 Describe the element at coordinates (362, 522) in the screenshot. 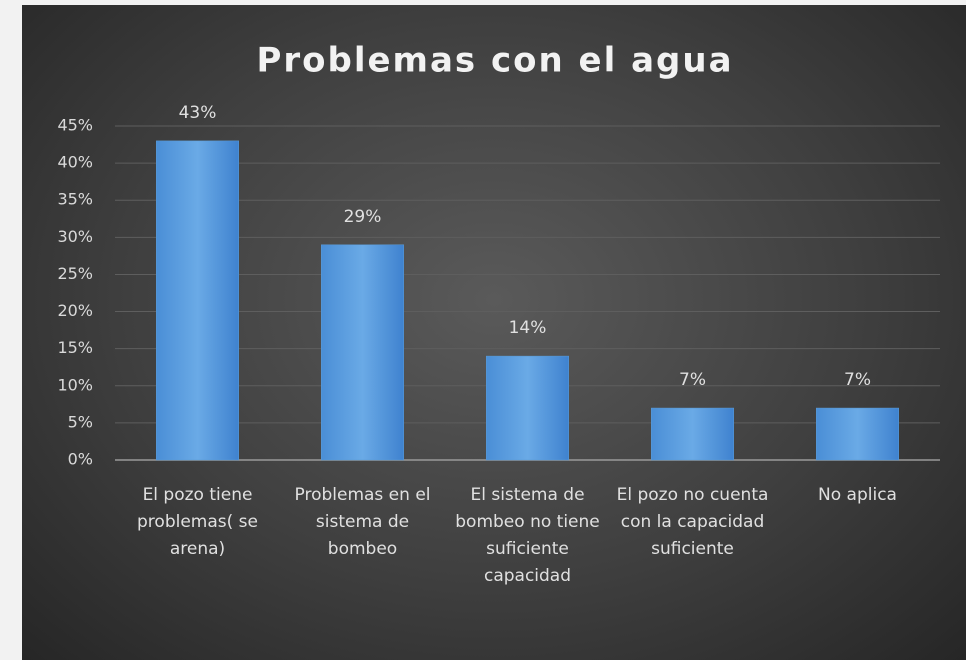

I see `x-tick-label: Problemas en el sistema de bombeo` at that location.